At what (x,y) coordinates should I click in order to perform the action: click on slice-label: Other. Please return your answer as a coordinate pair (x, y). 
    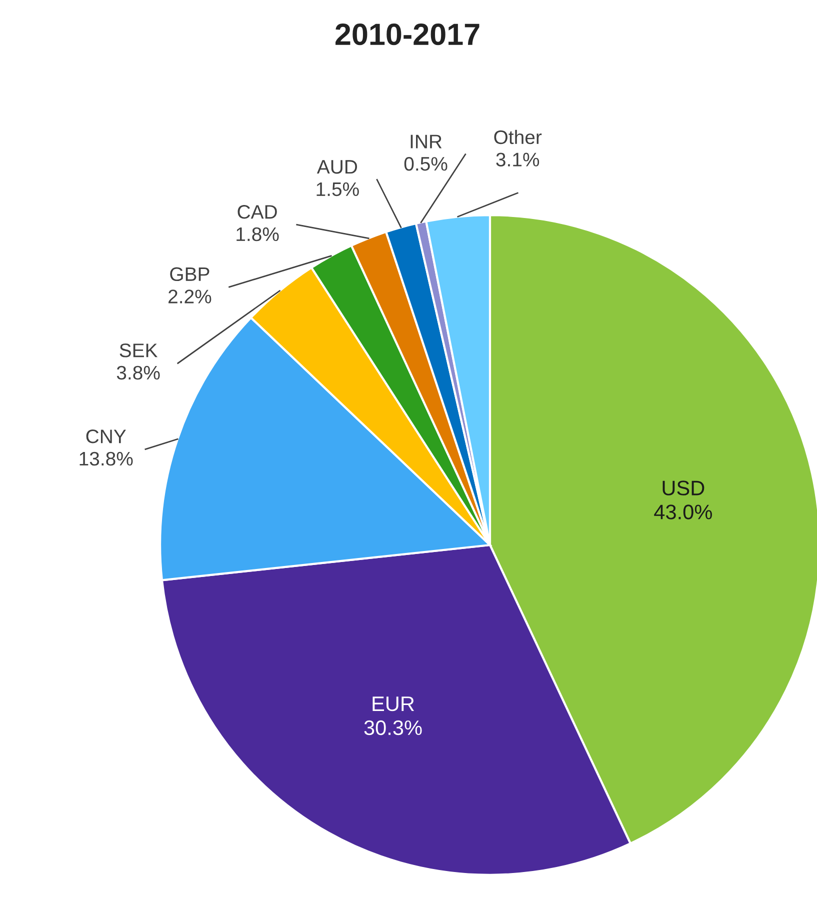
    Looking at the image, I should click on (518, 137).